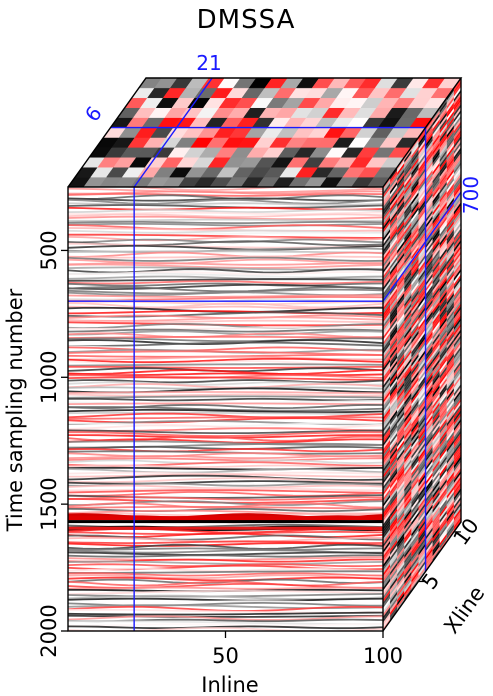 This screenshot has height=696, width=493. What do you see at coordinates (471, 195) in the screenshot?
I see `time-slice-label: 700` at bounding box center [471, 195].